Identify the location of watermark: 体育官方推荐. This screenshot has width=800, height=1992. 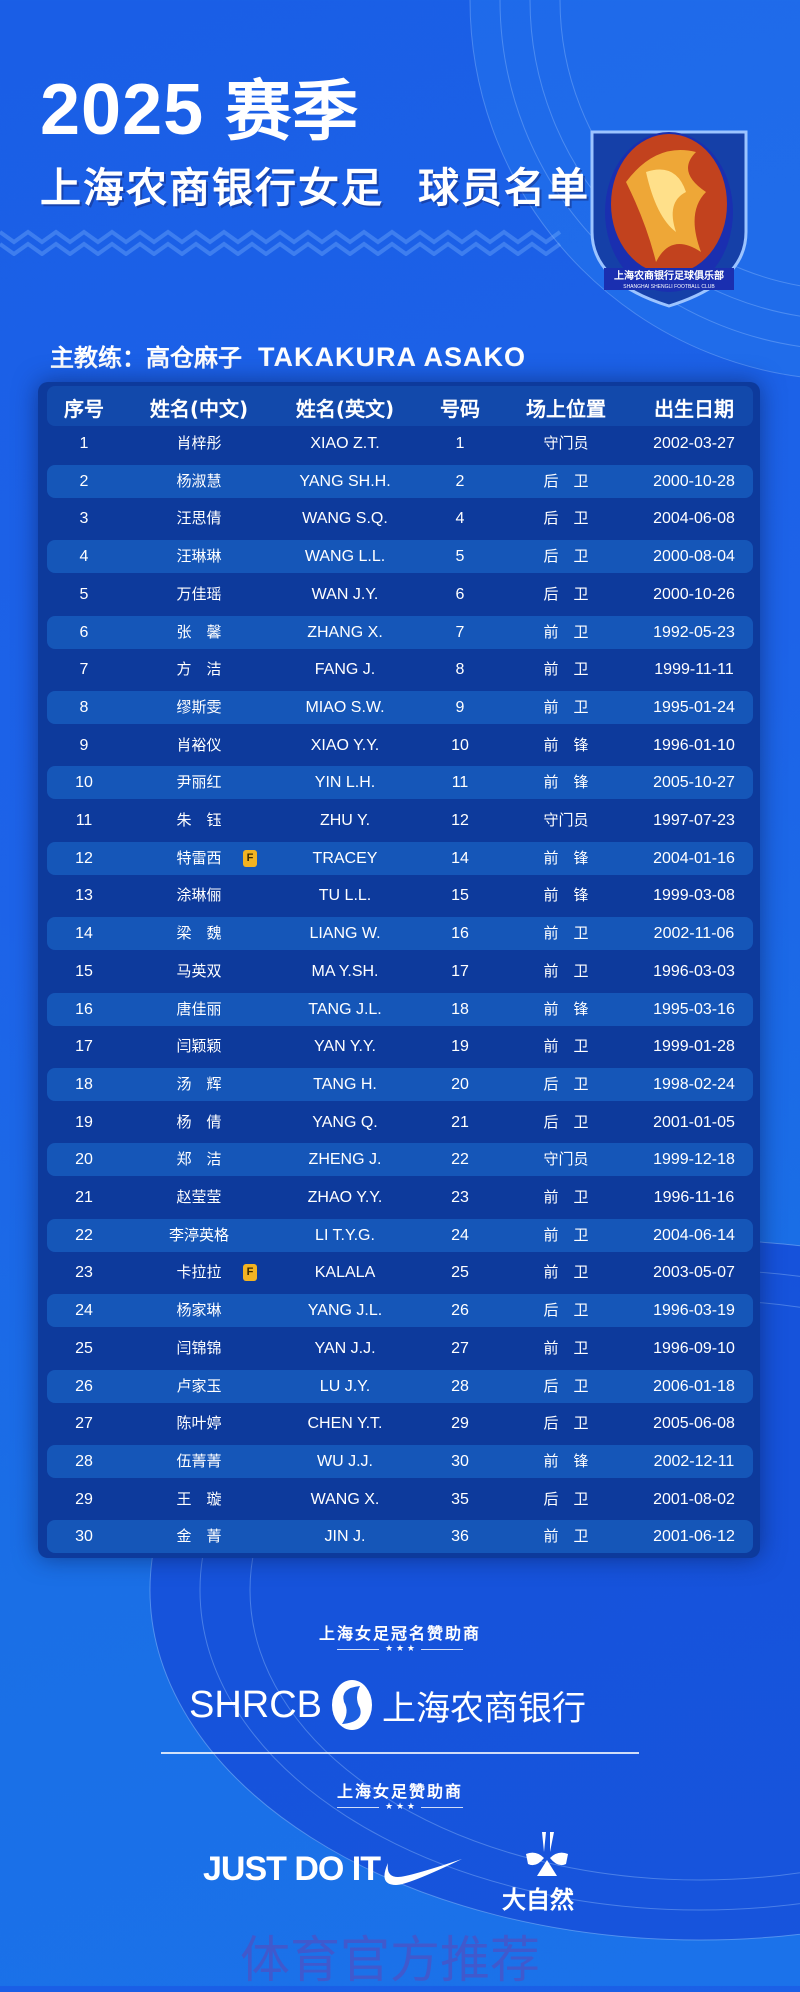
(390, 1960).